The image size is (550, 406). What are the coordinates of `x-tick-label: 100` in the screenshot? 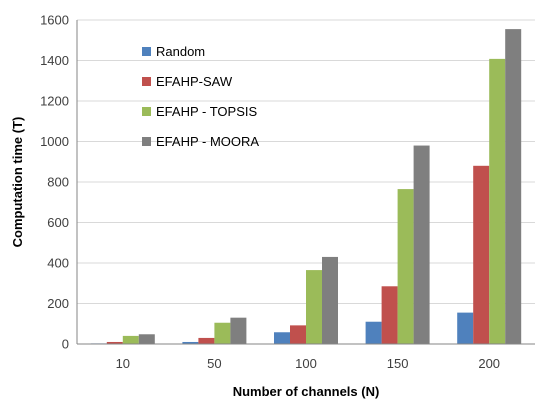 It's located at (306, 363).